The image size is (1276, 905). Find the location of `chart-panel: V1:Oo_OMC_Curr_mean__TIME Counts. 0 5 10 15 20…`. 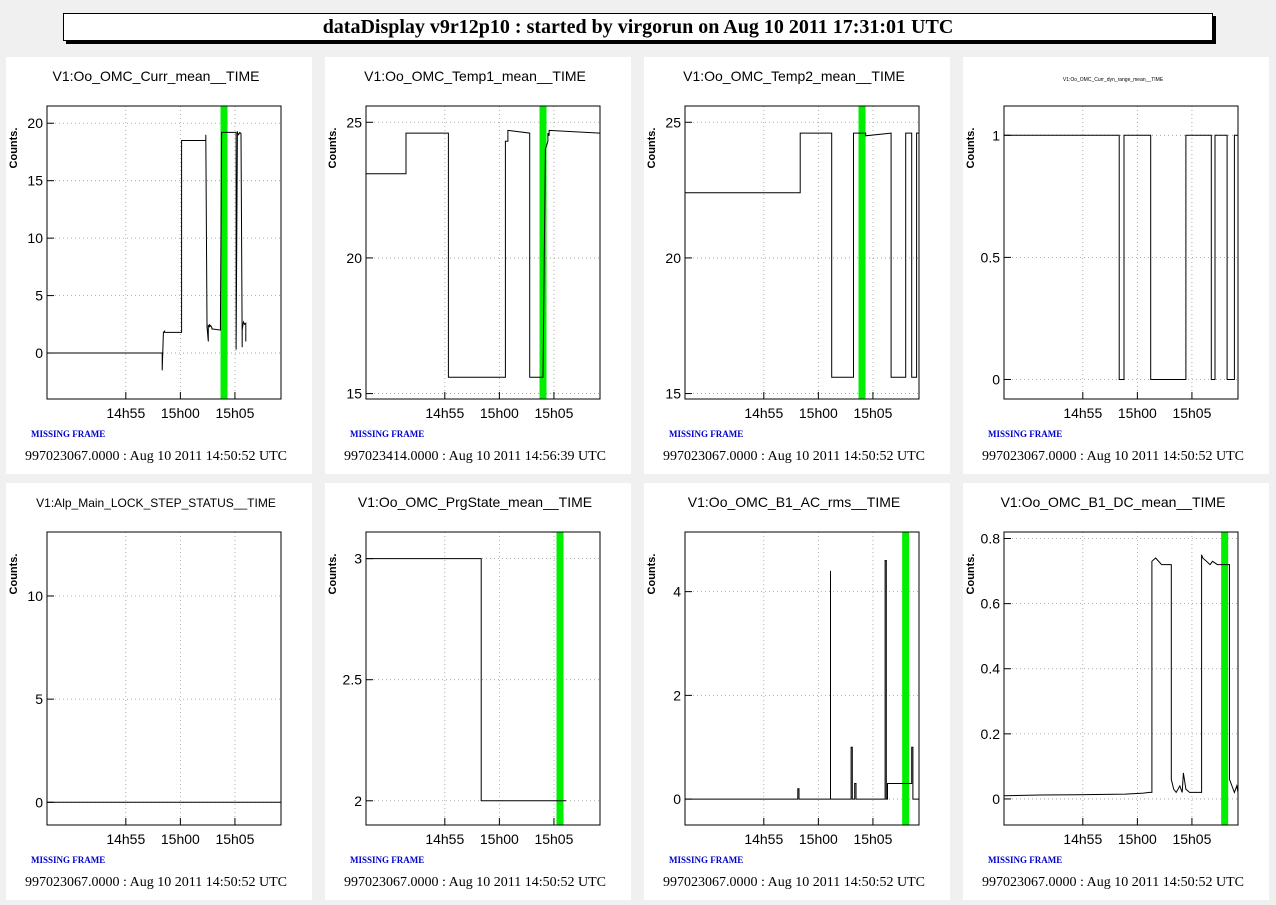

chart-panel: V1:Oo_OMC_Curr_mean__TIME Counts. 0 5 10 15 20… is located at coordinates (159, 265).